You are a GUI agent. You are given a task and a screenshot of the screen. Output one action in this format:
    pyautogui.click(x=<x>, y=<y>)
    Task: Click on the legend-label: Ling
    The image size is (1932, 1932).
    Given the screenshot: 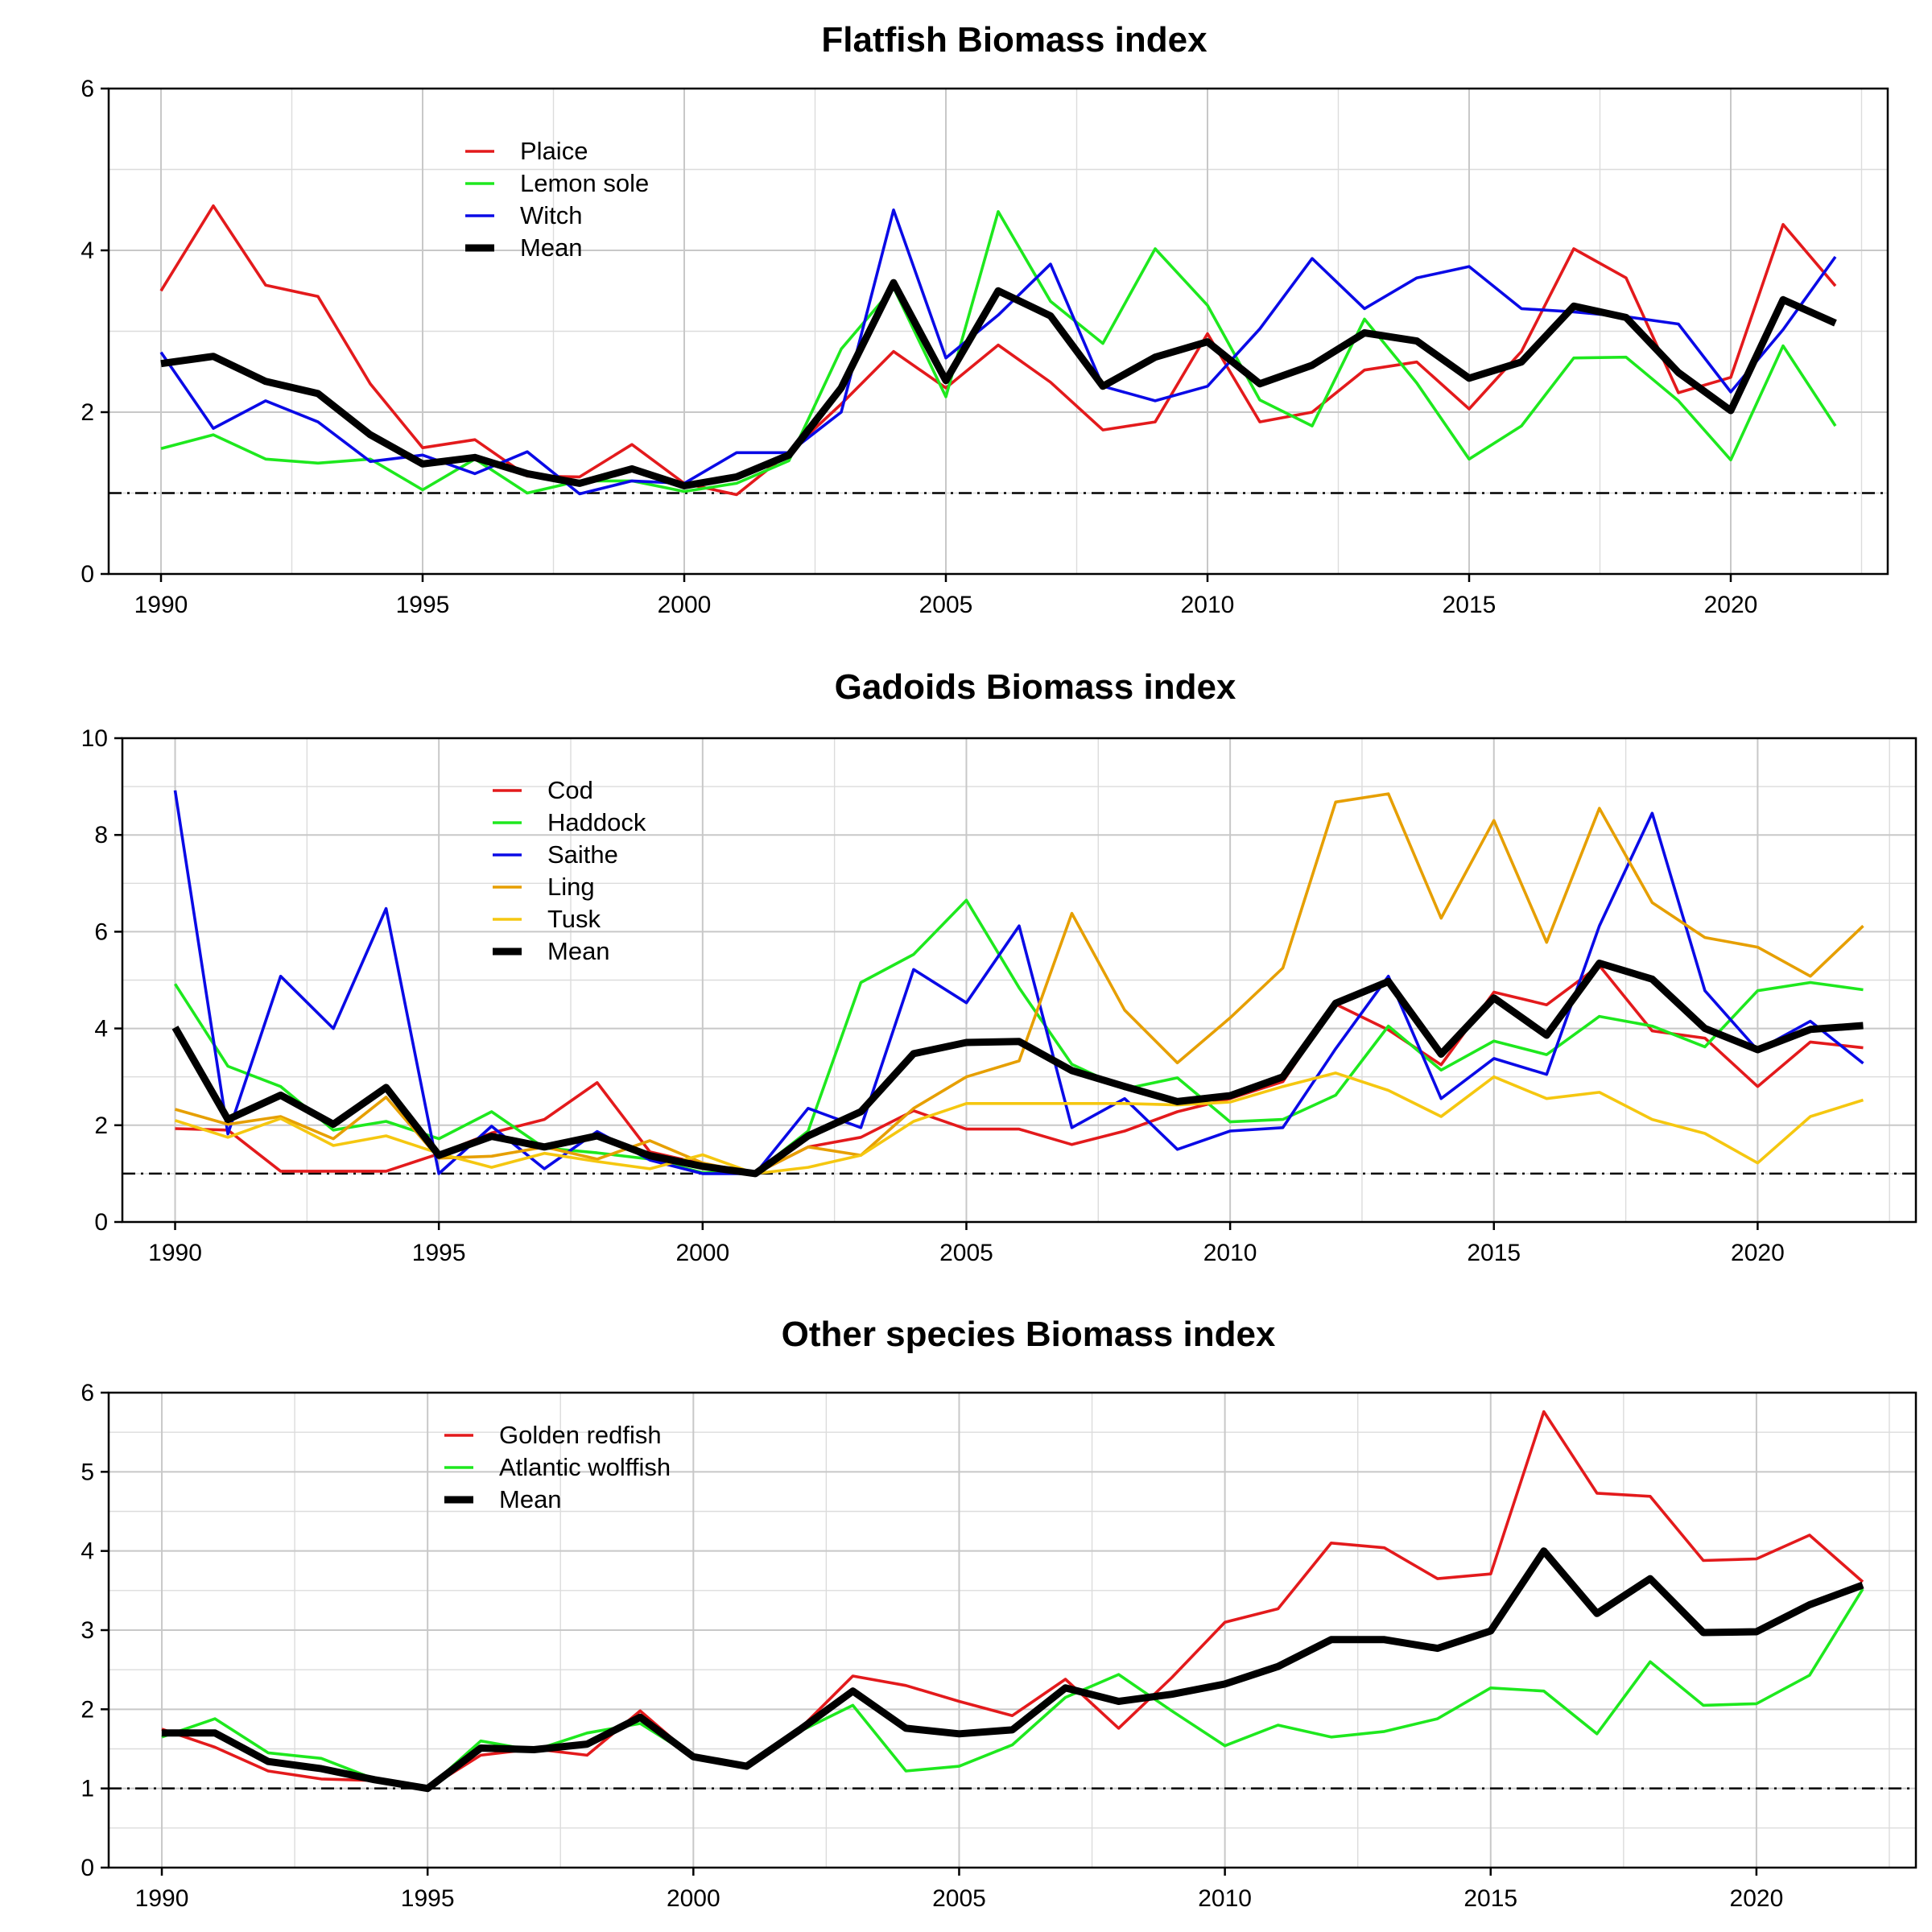 What is the action you would take?
    pyautogui.click(x=571, y=887)
    